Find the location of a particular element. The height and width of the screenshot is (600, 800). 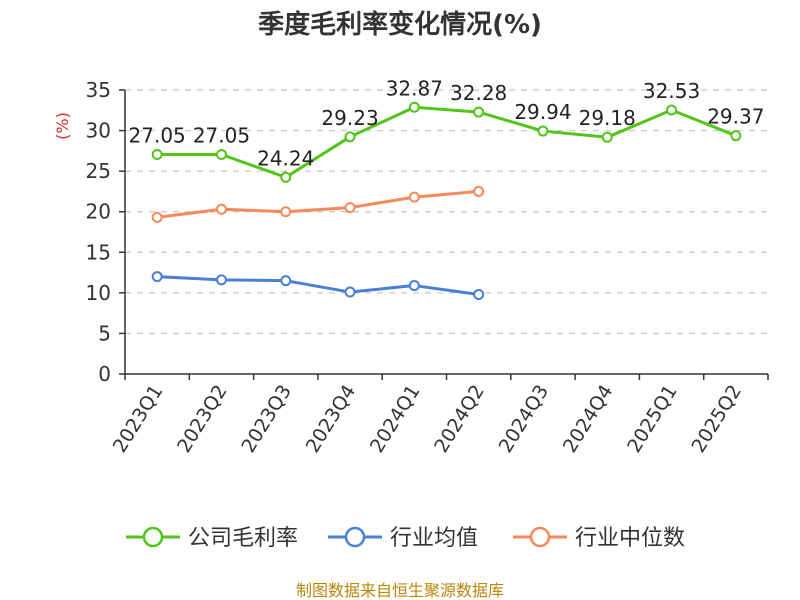

data-label: 32.28 is located at coordinates (478, 93).